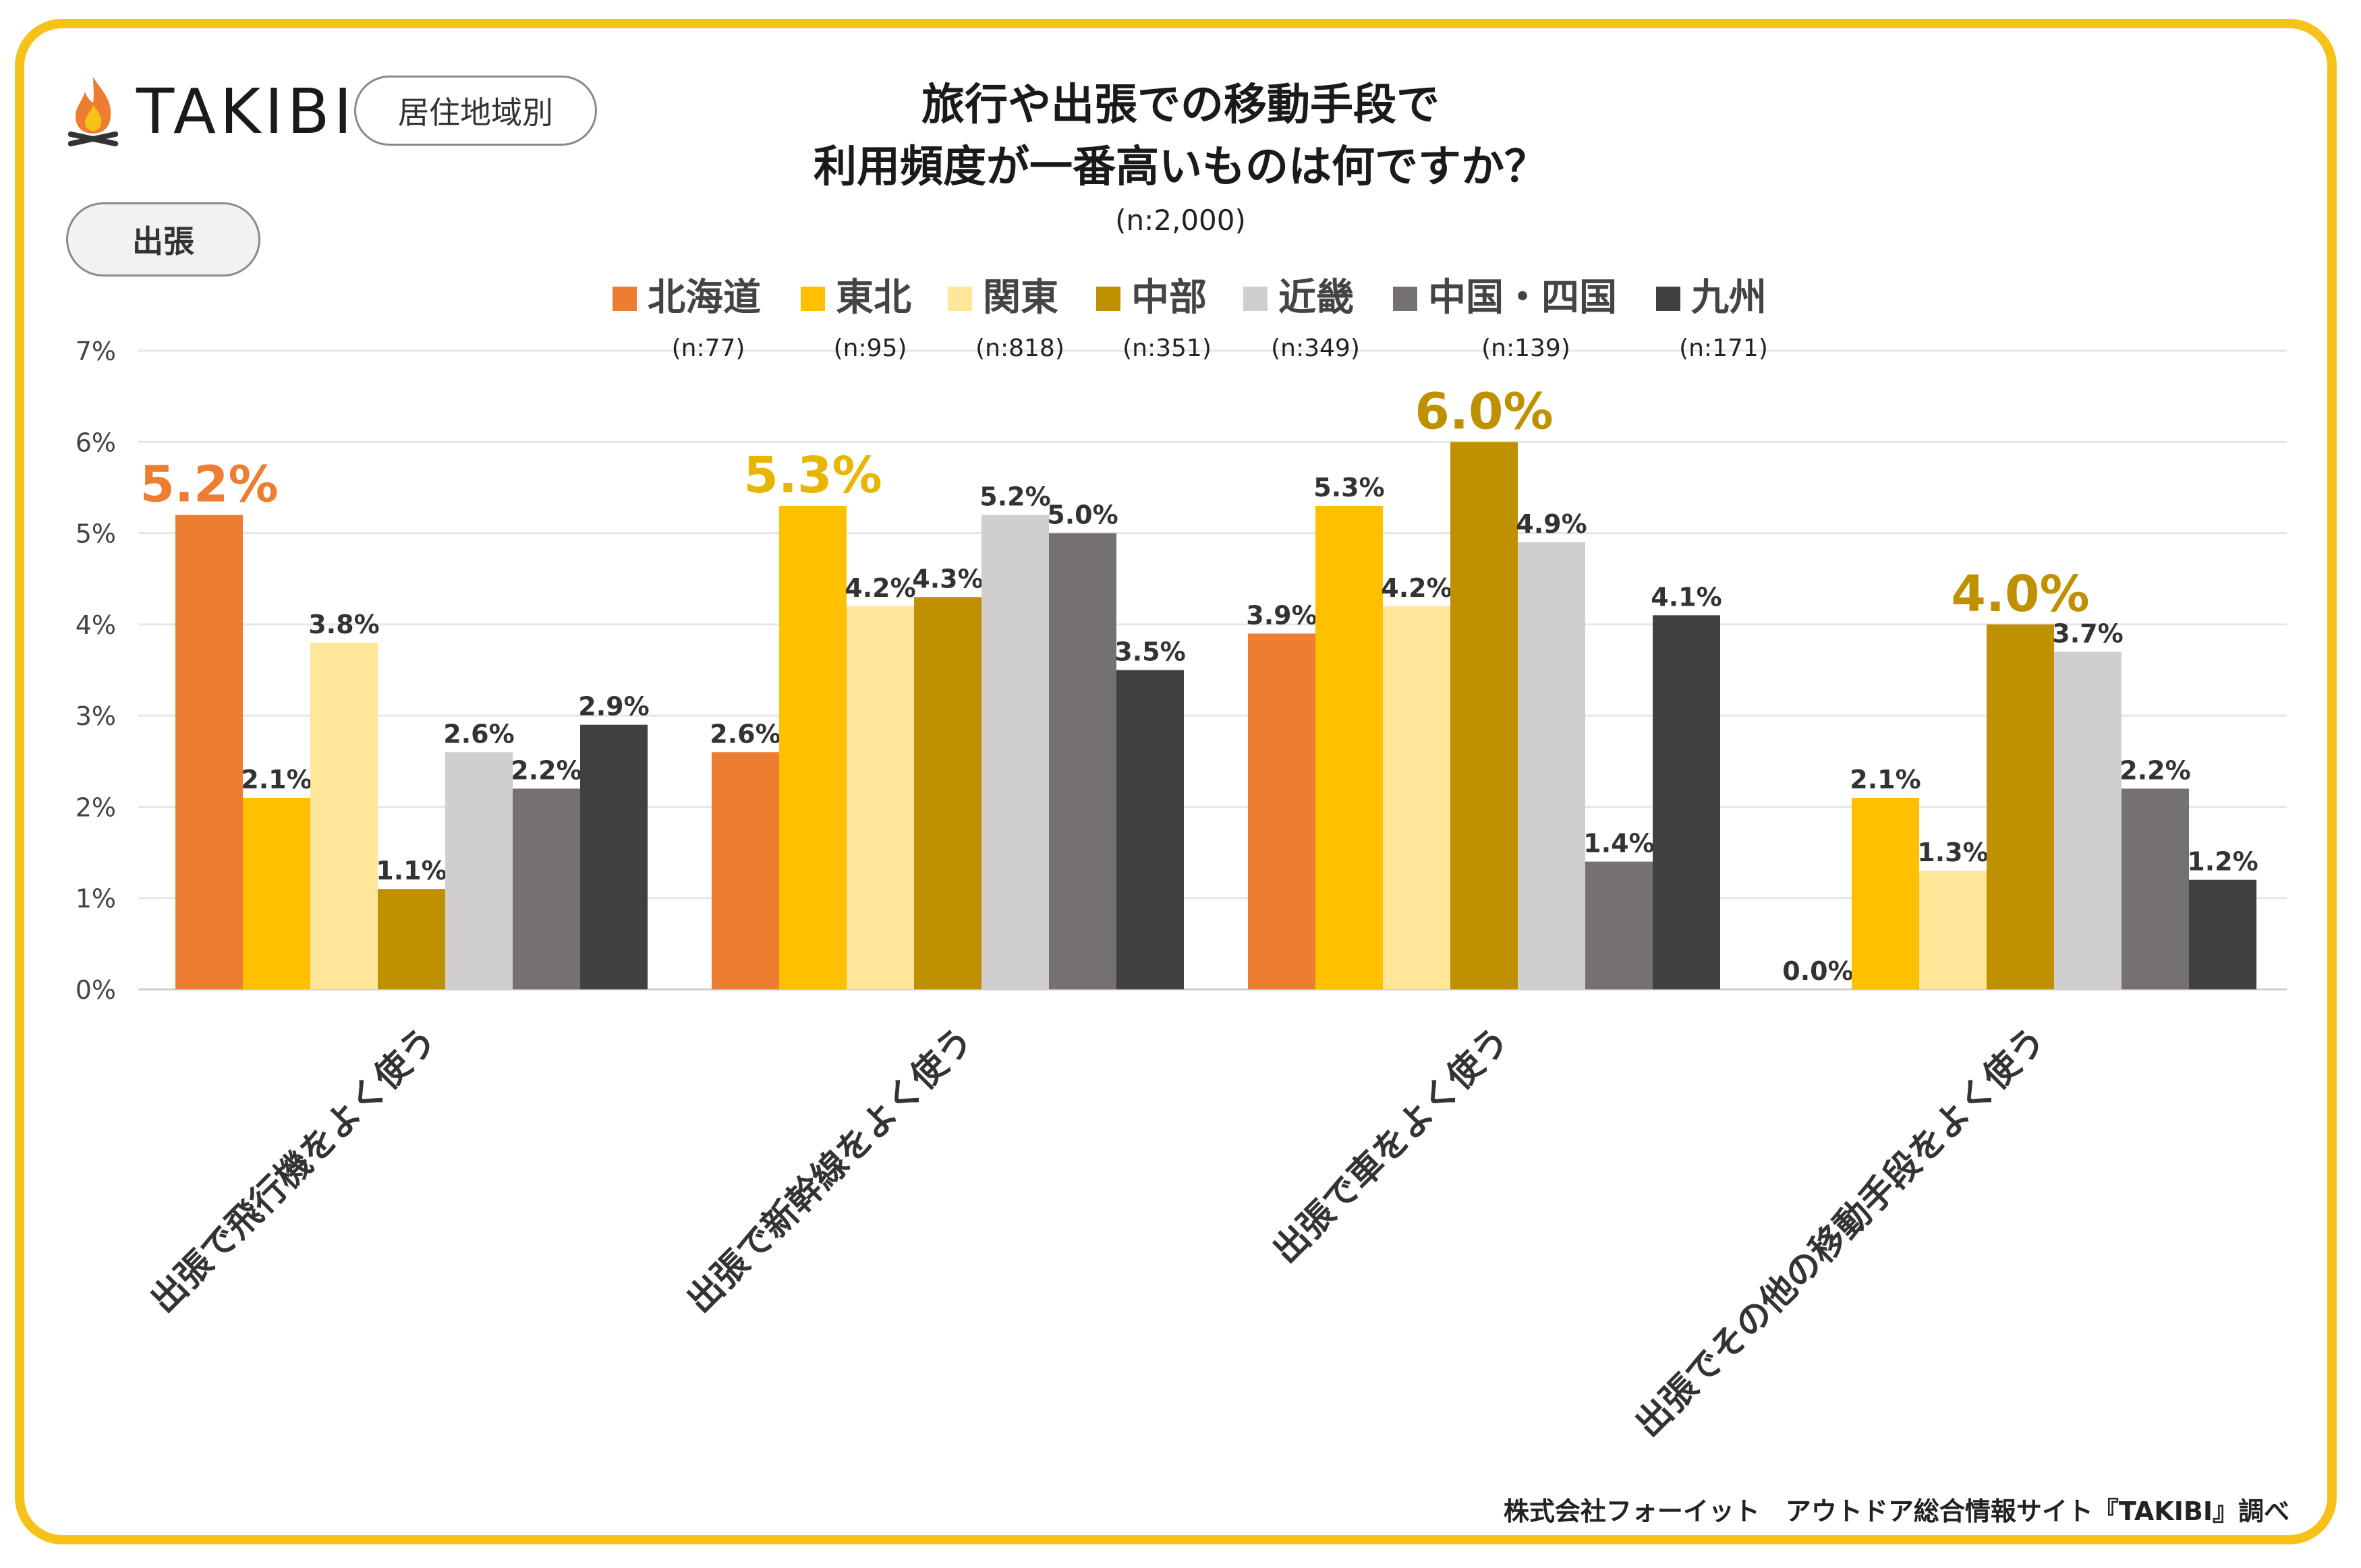 The image size is (2361, 1568). What do you see at coordinates (613, 707) in the screenshot?
I see `data-label: 2.9%` at bounding box center [613, 707].